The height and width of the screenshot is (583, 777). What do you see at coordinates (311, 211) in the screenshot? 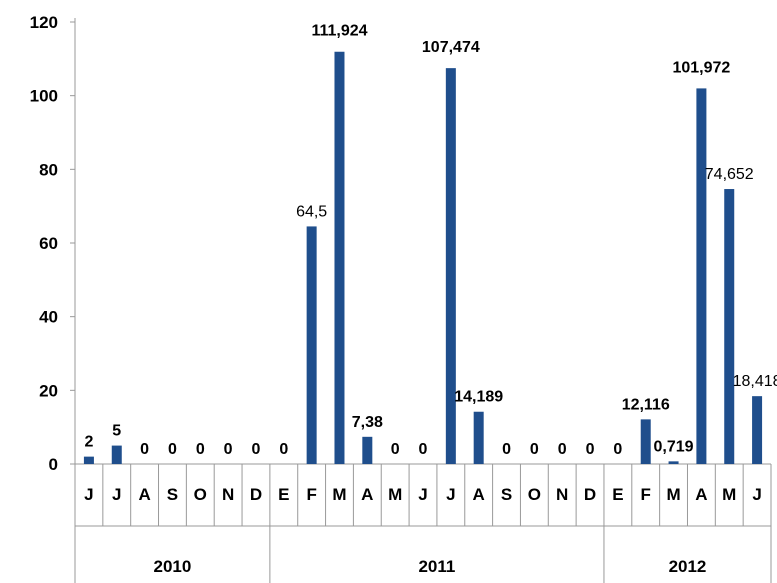
I see `data-label: 64,5` at bounding box center [311, 211].